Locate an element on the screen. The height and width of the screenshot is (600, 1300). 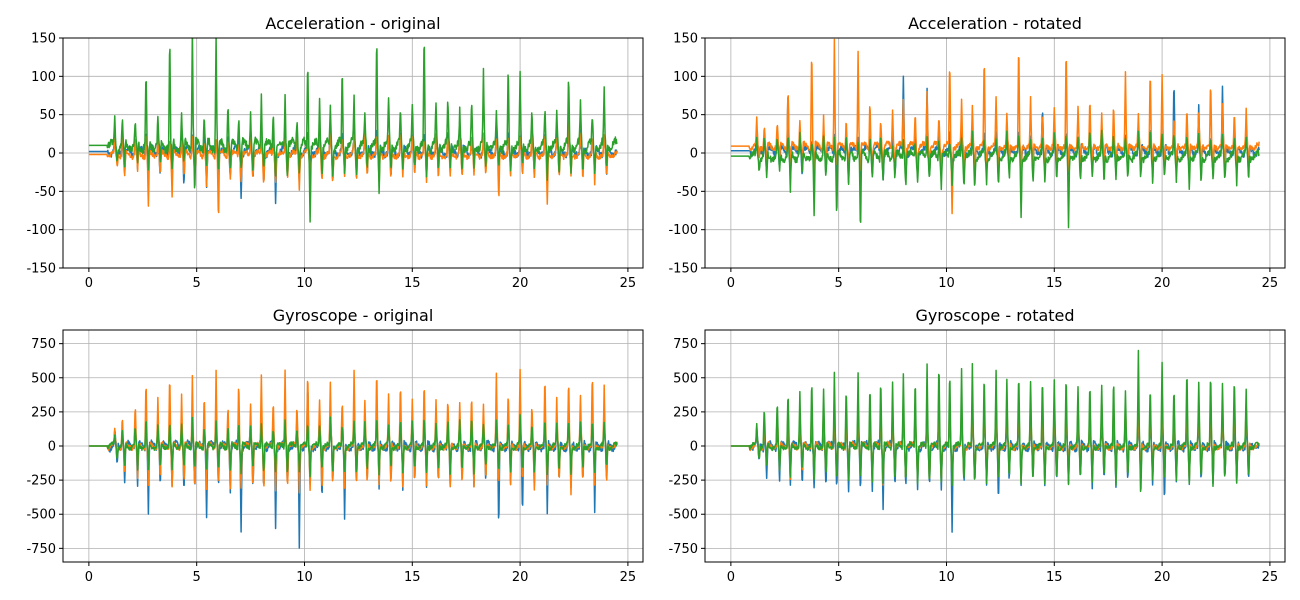
chart-title: Gyroscope - rotated is located at coordinates (994, 315).